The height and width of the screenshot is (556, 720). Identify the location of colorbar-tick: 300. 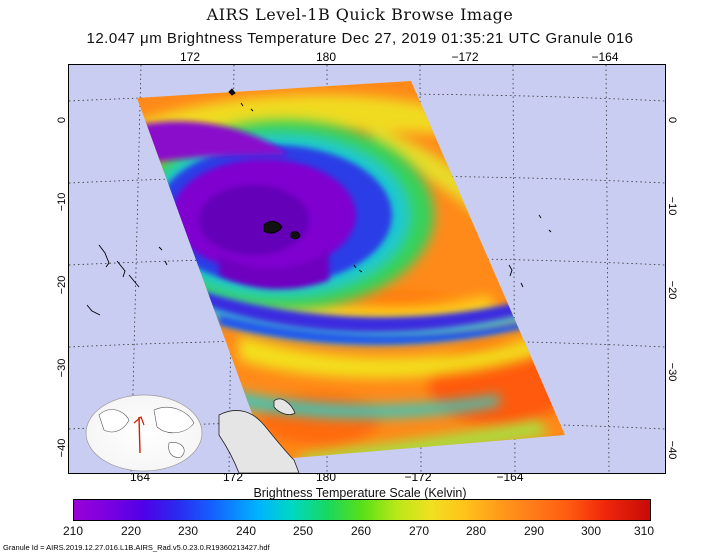
(591, 531).